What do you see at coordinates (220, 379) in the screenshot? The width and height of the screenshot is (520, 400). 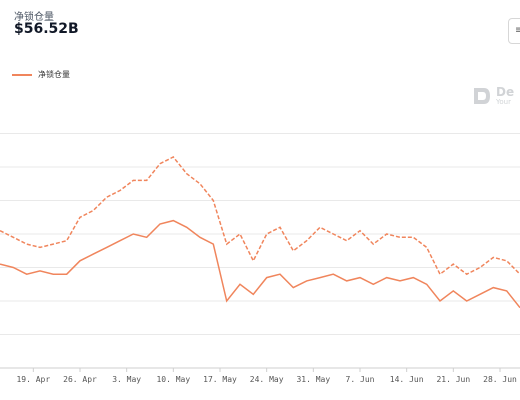 I see `x-tick-label: 17. May` at bounding box center [220, 379].